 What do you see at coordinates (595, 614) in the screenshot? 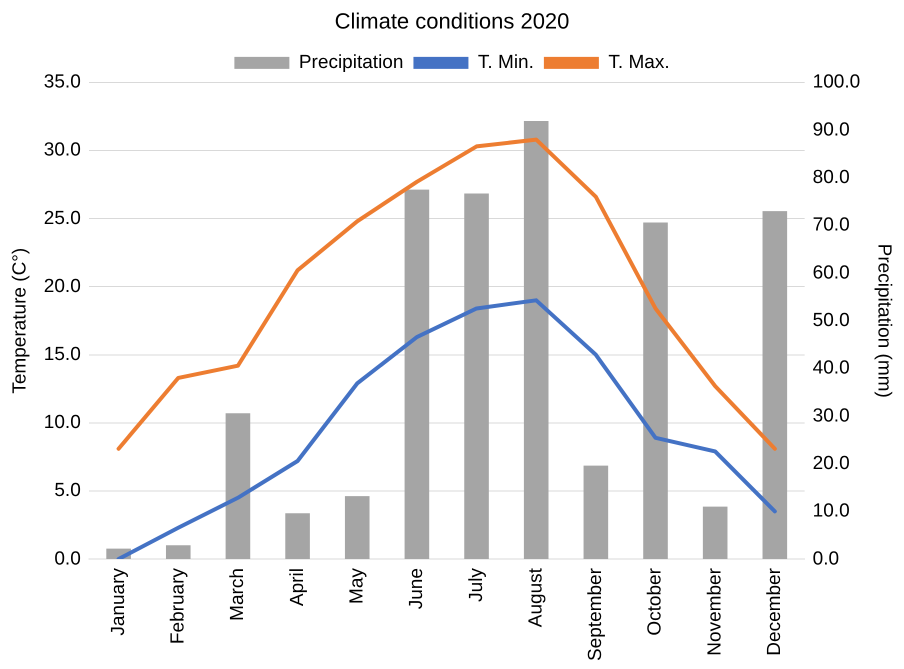
I see `x-tick-label: September` at bounding box center [595, 614].